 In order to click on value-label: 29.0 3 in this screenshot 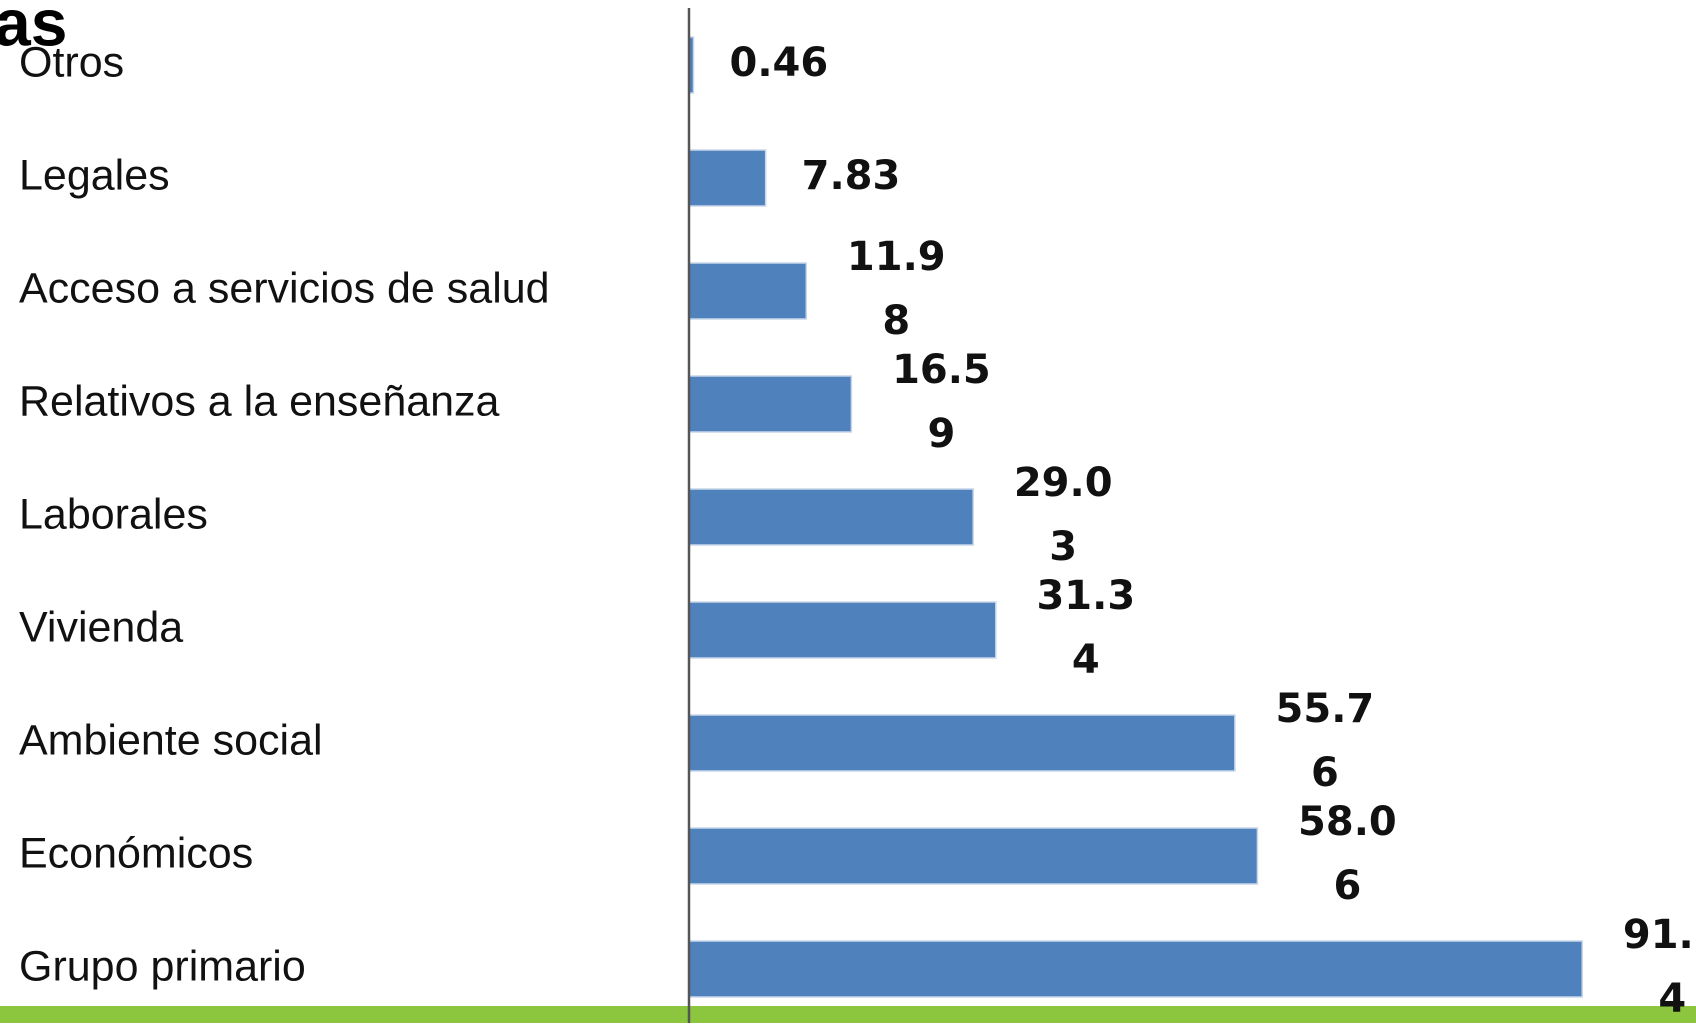, I will do `click(1063, 515)`.